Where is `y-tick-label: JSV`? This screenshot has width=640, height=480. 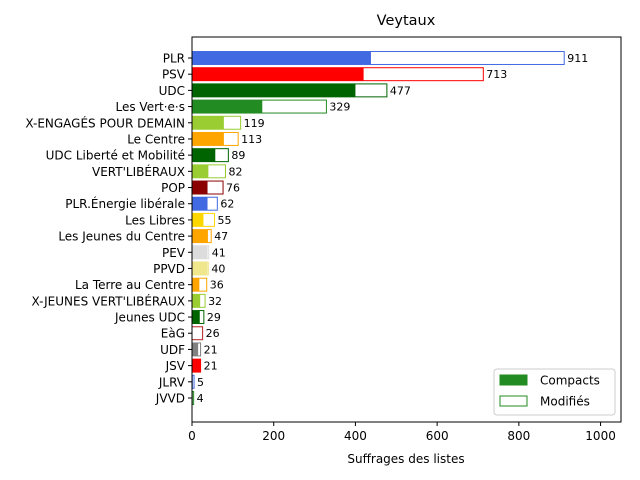
y-tick-label: JSV is located at coordinates (175, 366).